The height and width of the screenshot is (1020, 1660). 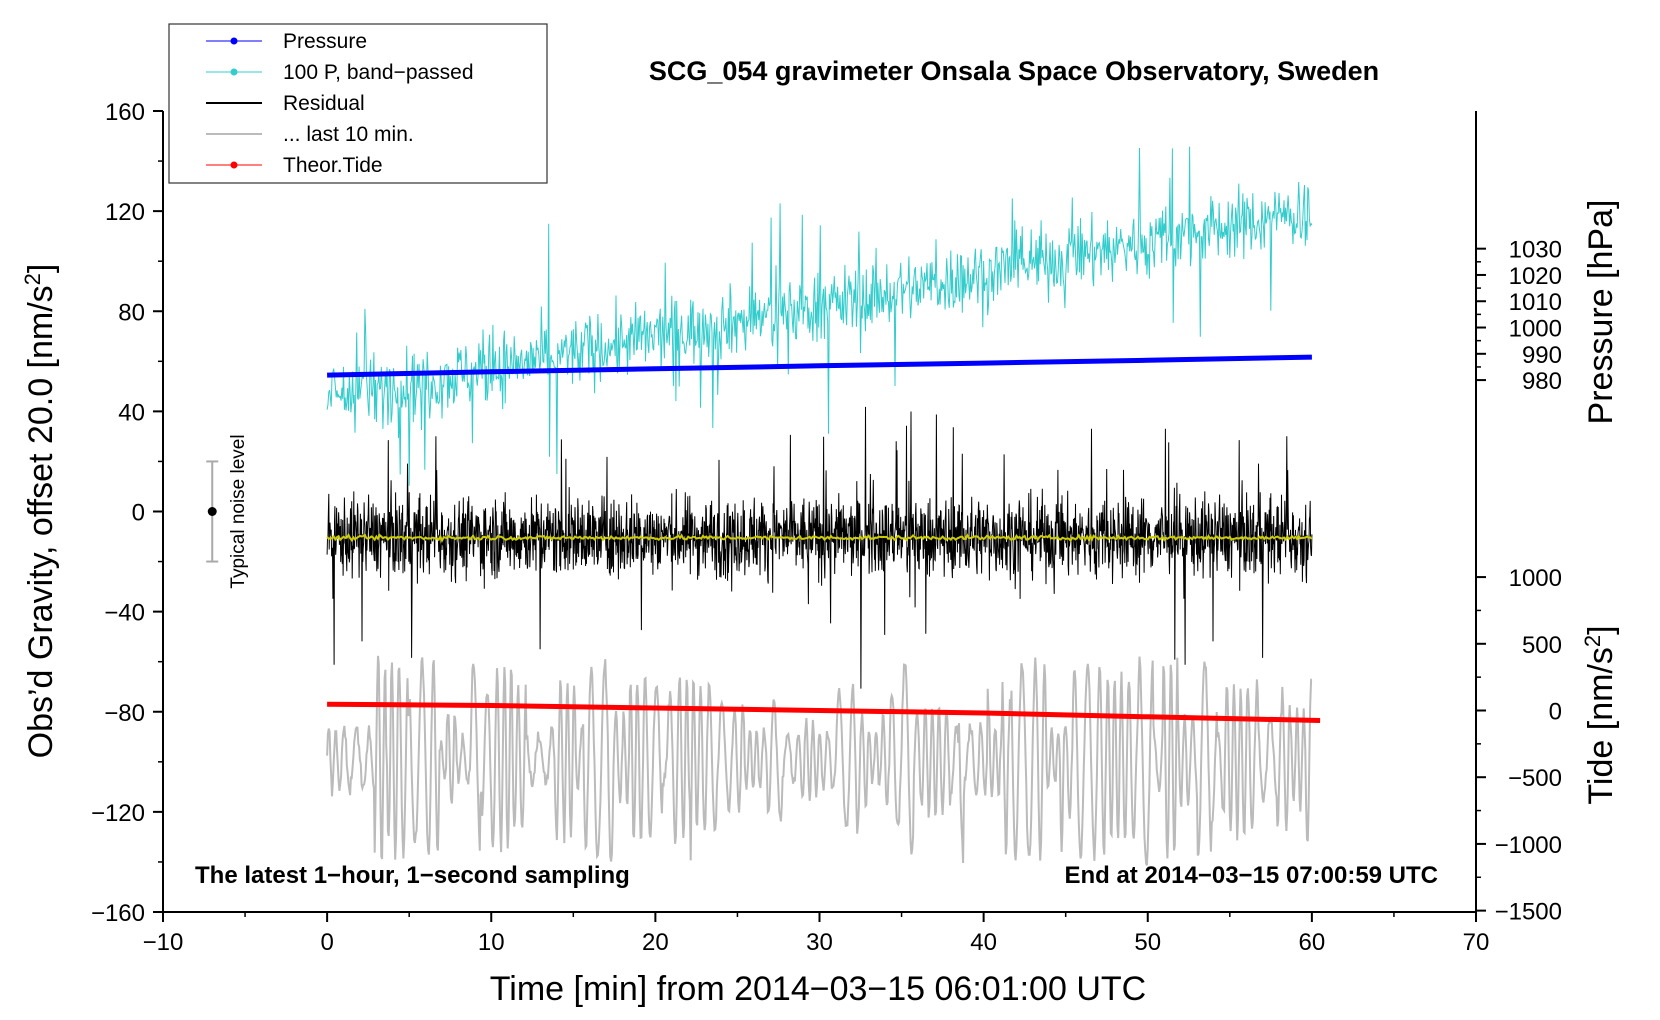 What do you see at coordinates (1542, 645) in the screenshot?
I see `y-tide-tick-label: 500` at bounding box center [1542, 645].